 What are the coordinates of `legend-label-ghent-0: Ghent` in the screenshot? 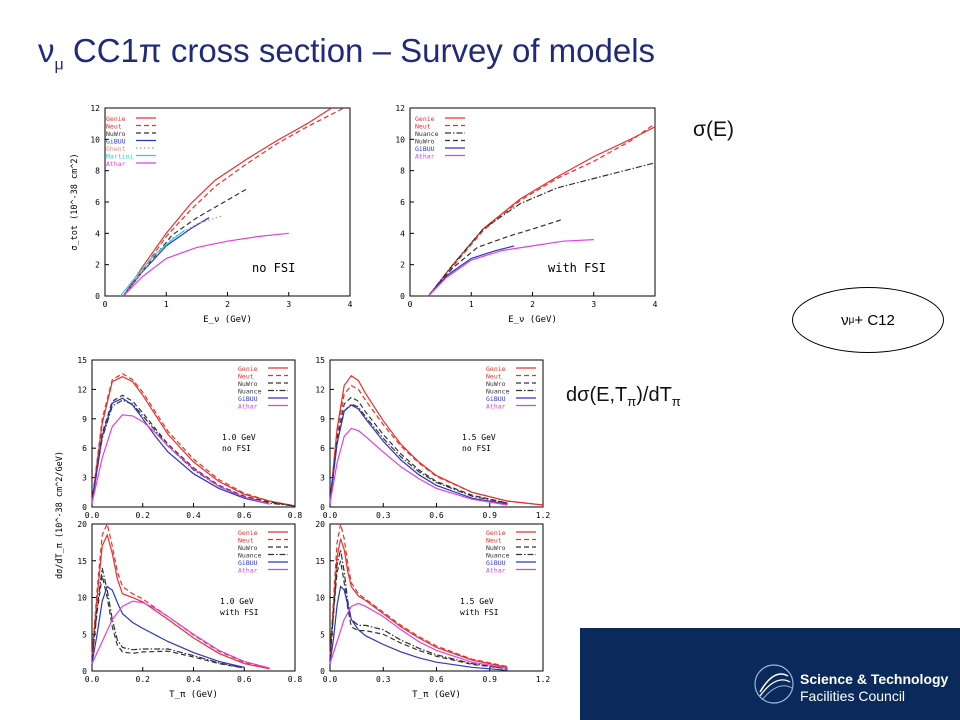 It's located at (116, 149).